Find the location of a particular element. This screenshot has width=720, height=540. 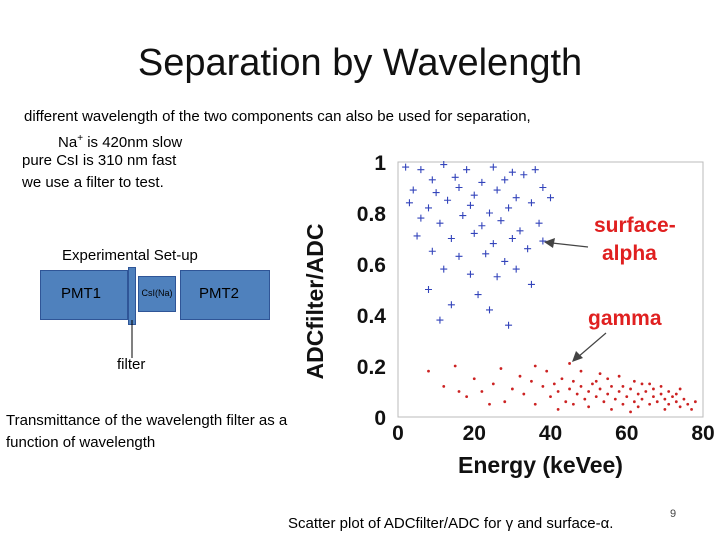

crystal-label: CsI(Na) is located at coordinates (157, 293).